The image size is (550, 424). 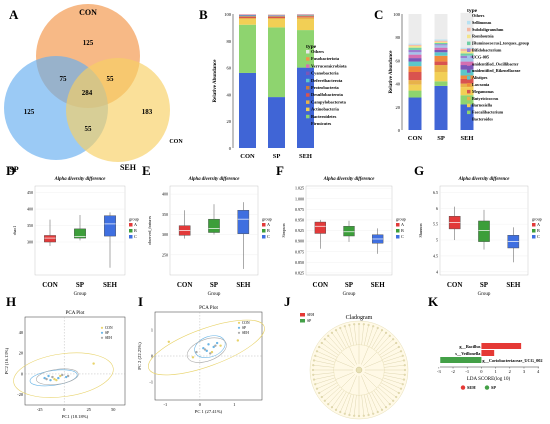 I want to click on bar-segment-butyricicoccus, so click(x=415, y=82).